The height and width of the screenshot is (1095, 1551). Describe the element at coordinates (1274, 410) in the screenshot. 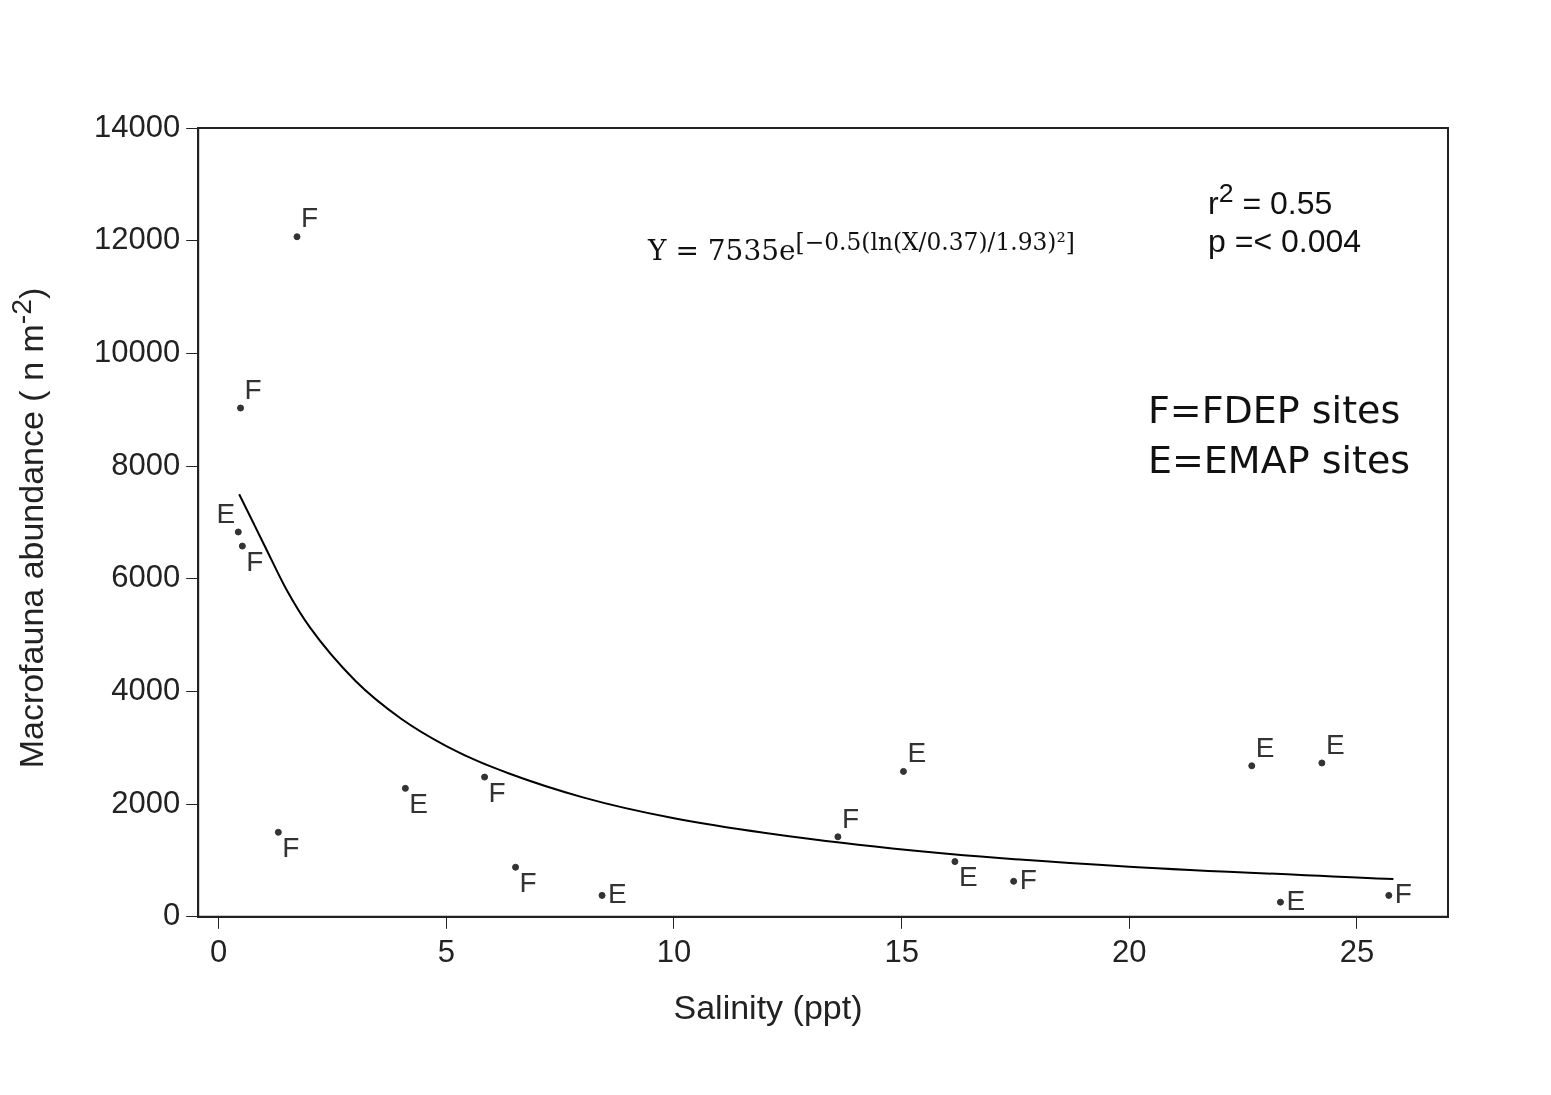

I see `annotation: F=FDEP sites` at that location.